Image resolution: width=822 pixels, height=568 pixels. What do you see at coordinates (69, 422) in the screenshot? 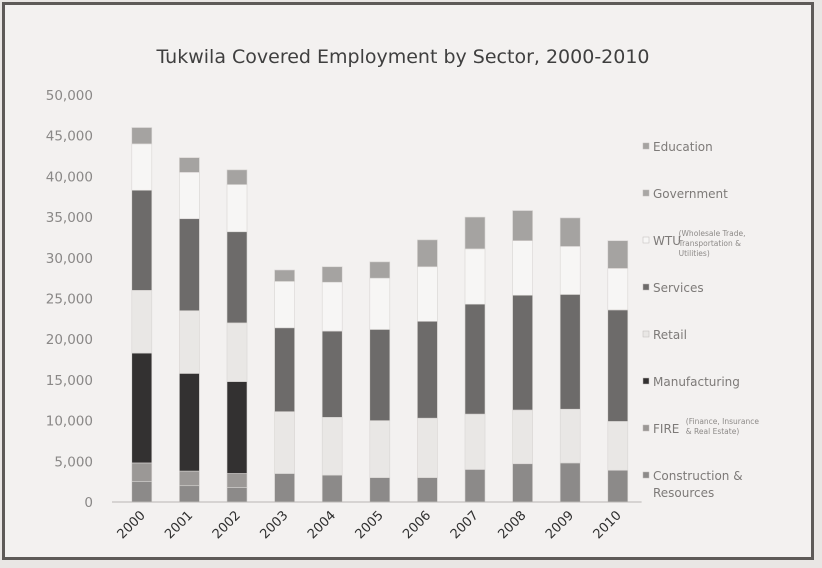
I see `y-tick-label: 10,000` at bounding box center [69, 422].